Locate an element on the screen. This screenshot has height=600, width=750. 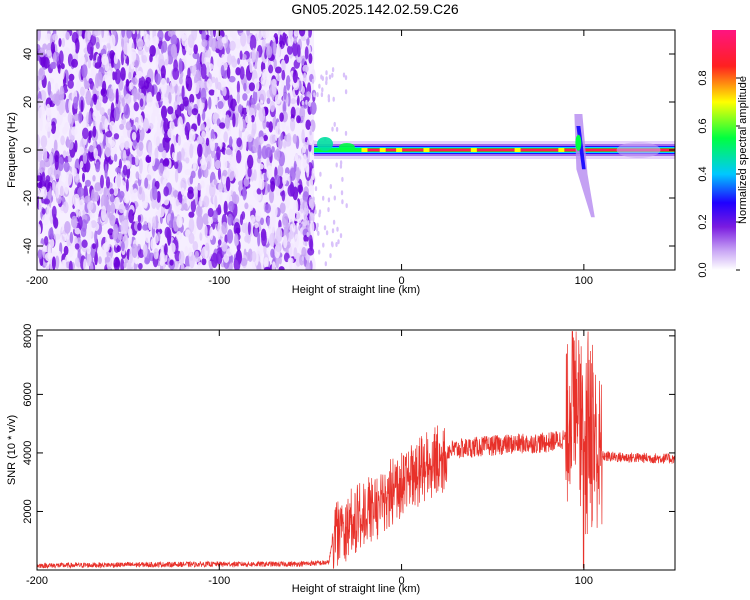
y-tick-label: -40 is located at coordinates (28, 246).